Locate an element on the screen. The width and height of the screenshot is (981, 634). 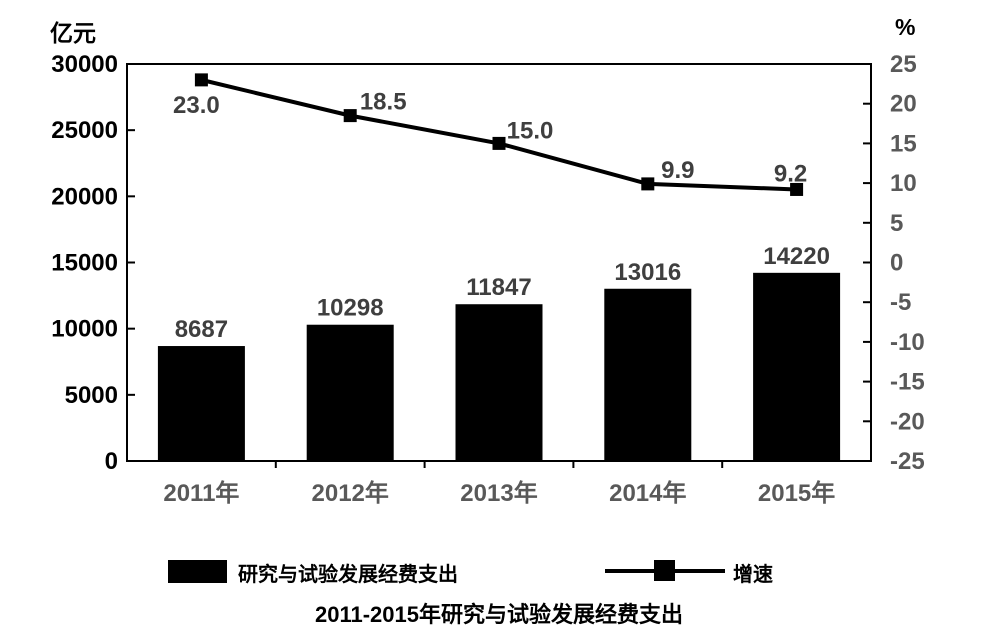
left-axis-tick-label: 30000 is located at coordinates (84, 64).